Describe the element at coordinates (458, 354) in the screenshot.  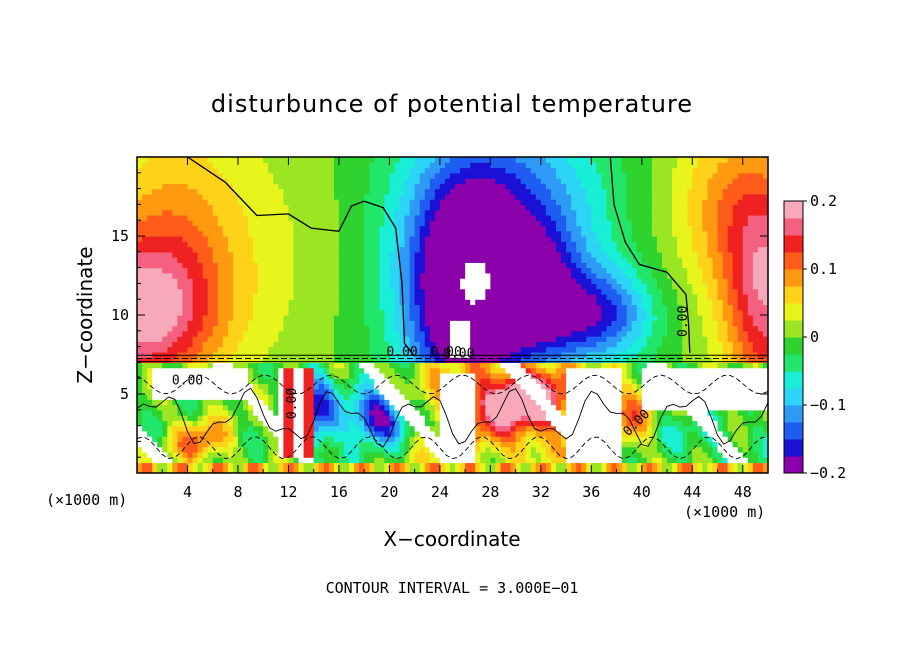
I see `contour-label: 0.00` at that location.